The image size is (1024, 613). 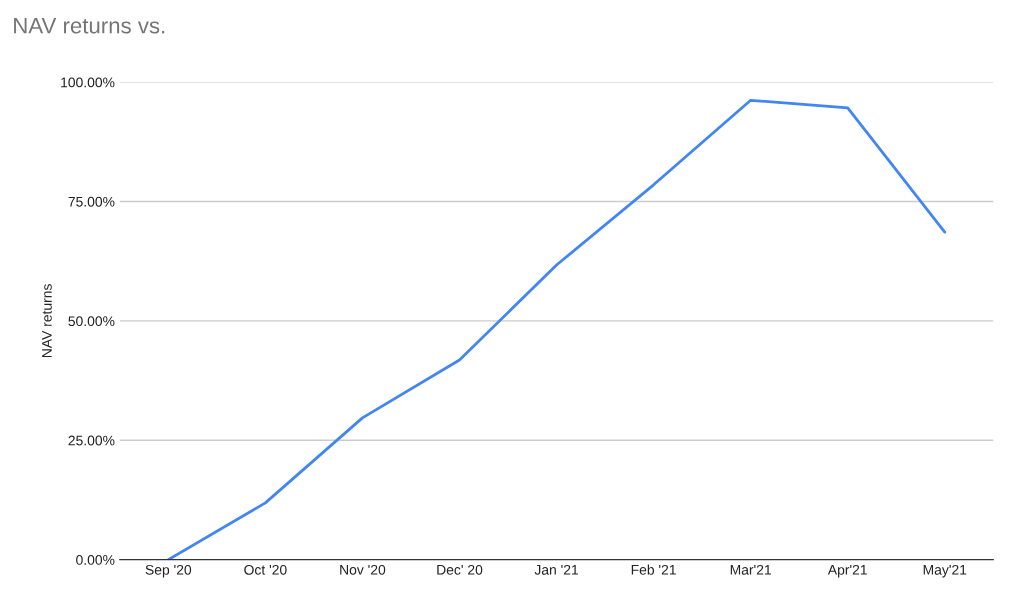 What do you see at coordinates (91, 201) in the screenshot?
I see `y-tick-label: 75.00%` at bounding box center [91, 201].